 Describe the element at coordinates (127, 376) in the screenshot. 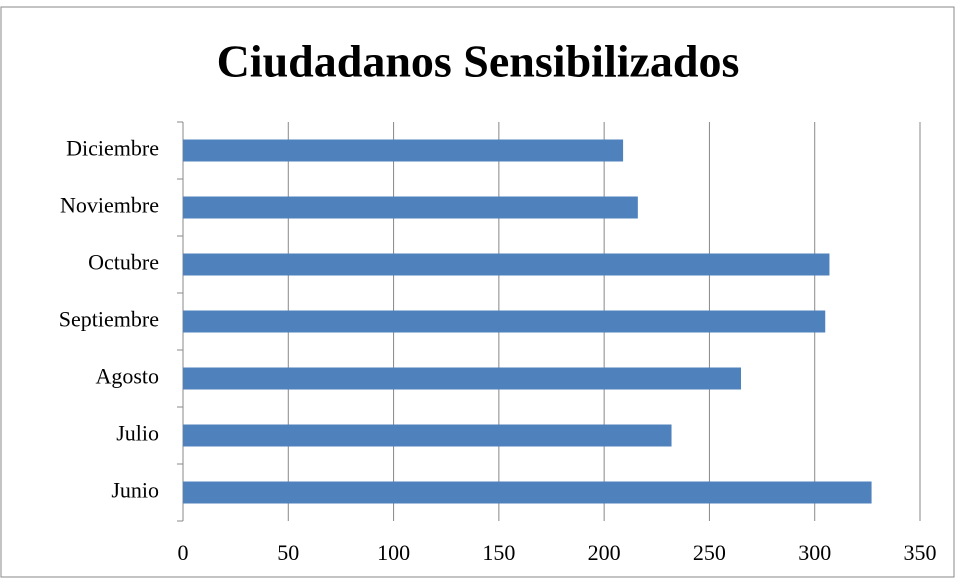

I see `y-tick-label: Agosto` at that location.